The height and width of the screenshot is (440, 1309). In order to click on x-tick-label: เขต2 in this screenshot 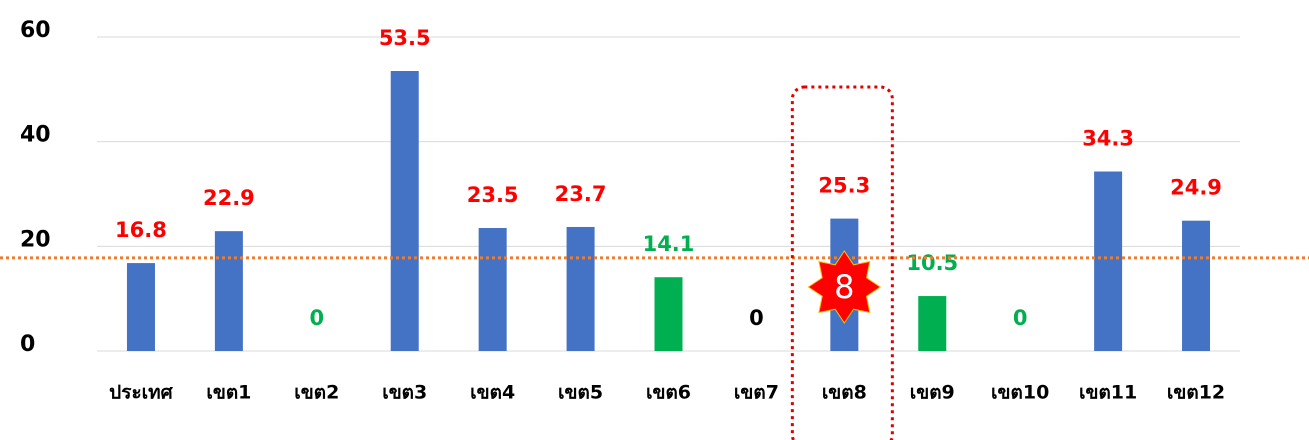, I will do `click(316, 393)`.